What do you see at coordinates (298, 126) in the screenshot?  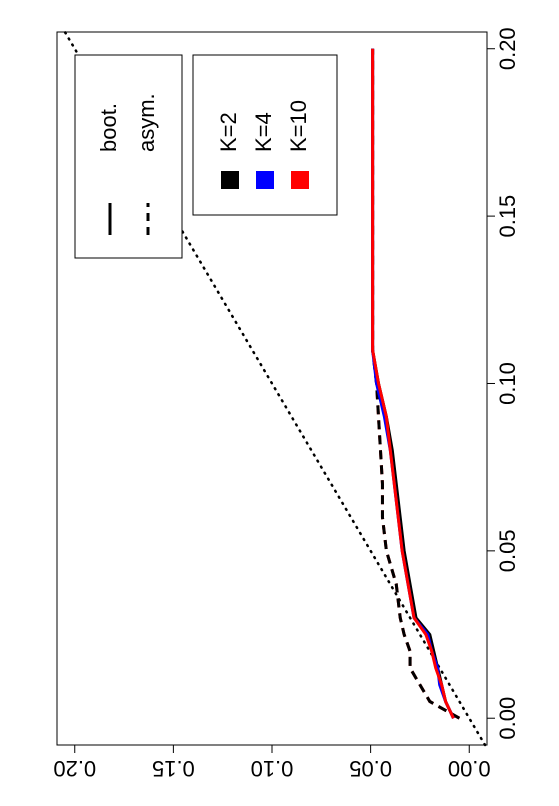 I see `legend-label: K=10` at bounding box center [298, 126].